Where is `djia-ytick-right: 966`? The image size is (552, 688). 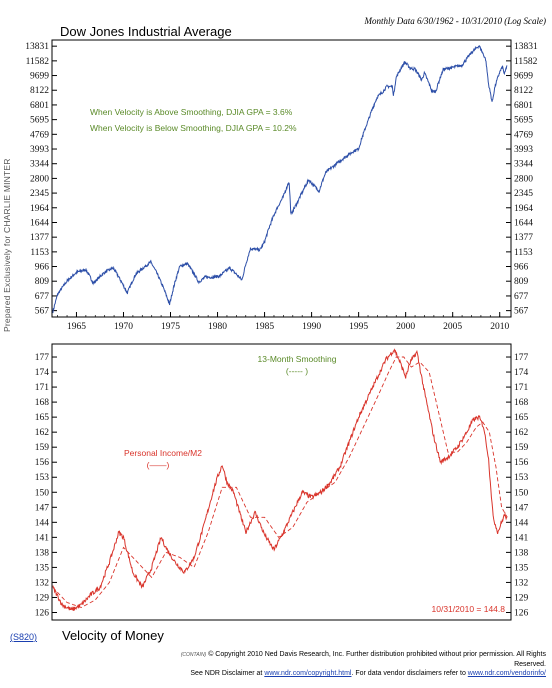
djia-ytick-right: 966 is located at coordinates (521, 268).